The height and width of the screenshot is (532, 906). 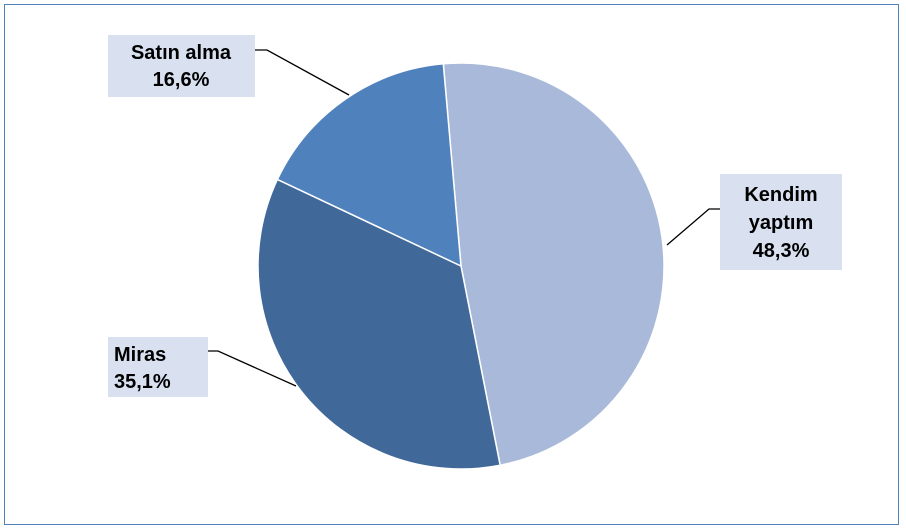 What do you see at coordinates (181, 53) in the screenshot?
I see `data-label-category-satin-alma-1: Satın alma` at bounding box center [181, 53].